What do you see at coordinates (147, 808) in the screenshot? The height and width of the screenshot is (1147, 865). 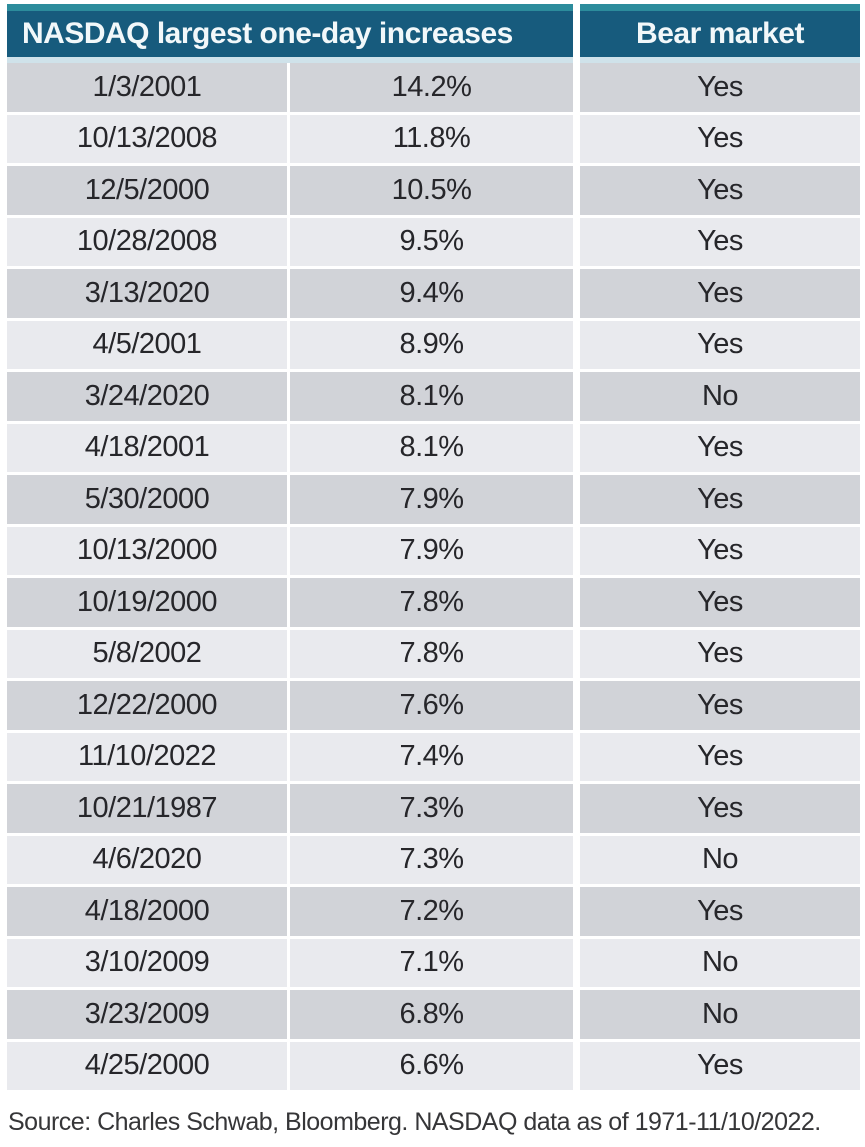 I see `date-cell: 10/21/1987` at bounding box center [147, 808].